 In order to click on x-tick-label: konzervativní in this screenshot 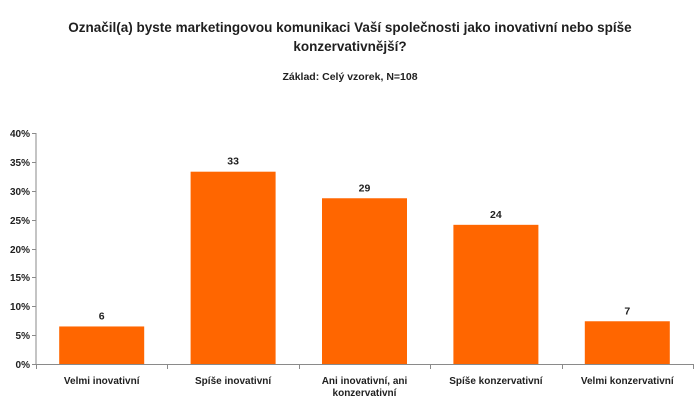, I will do `click(365, 393)`.